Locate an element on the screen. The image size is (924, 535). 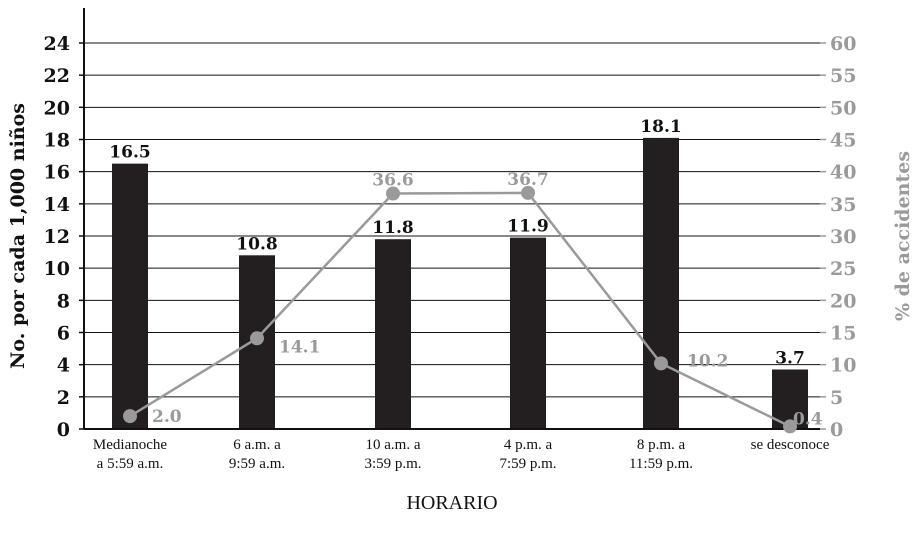
y-tick-label-right: 15 is located at coordinates (843, 334).